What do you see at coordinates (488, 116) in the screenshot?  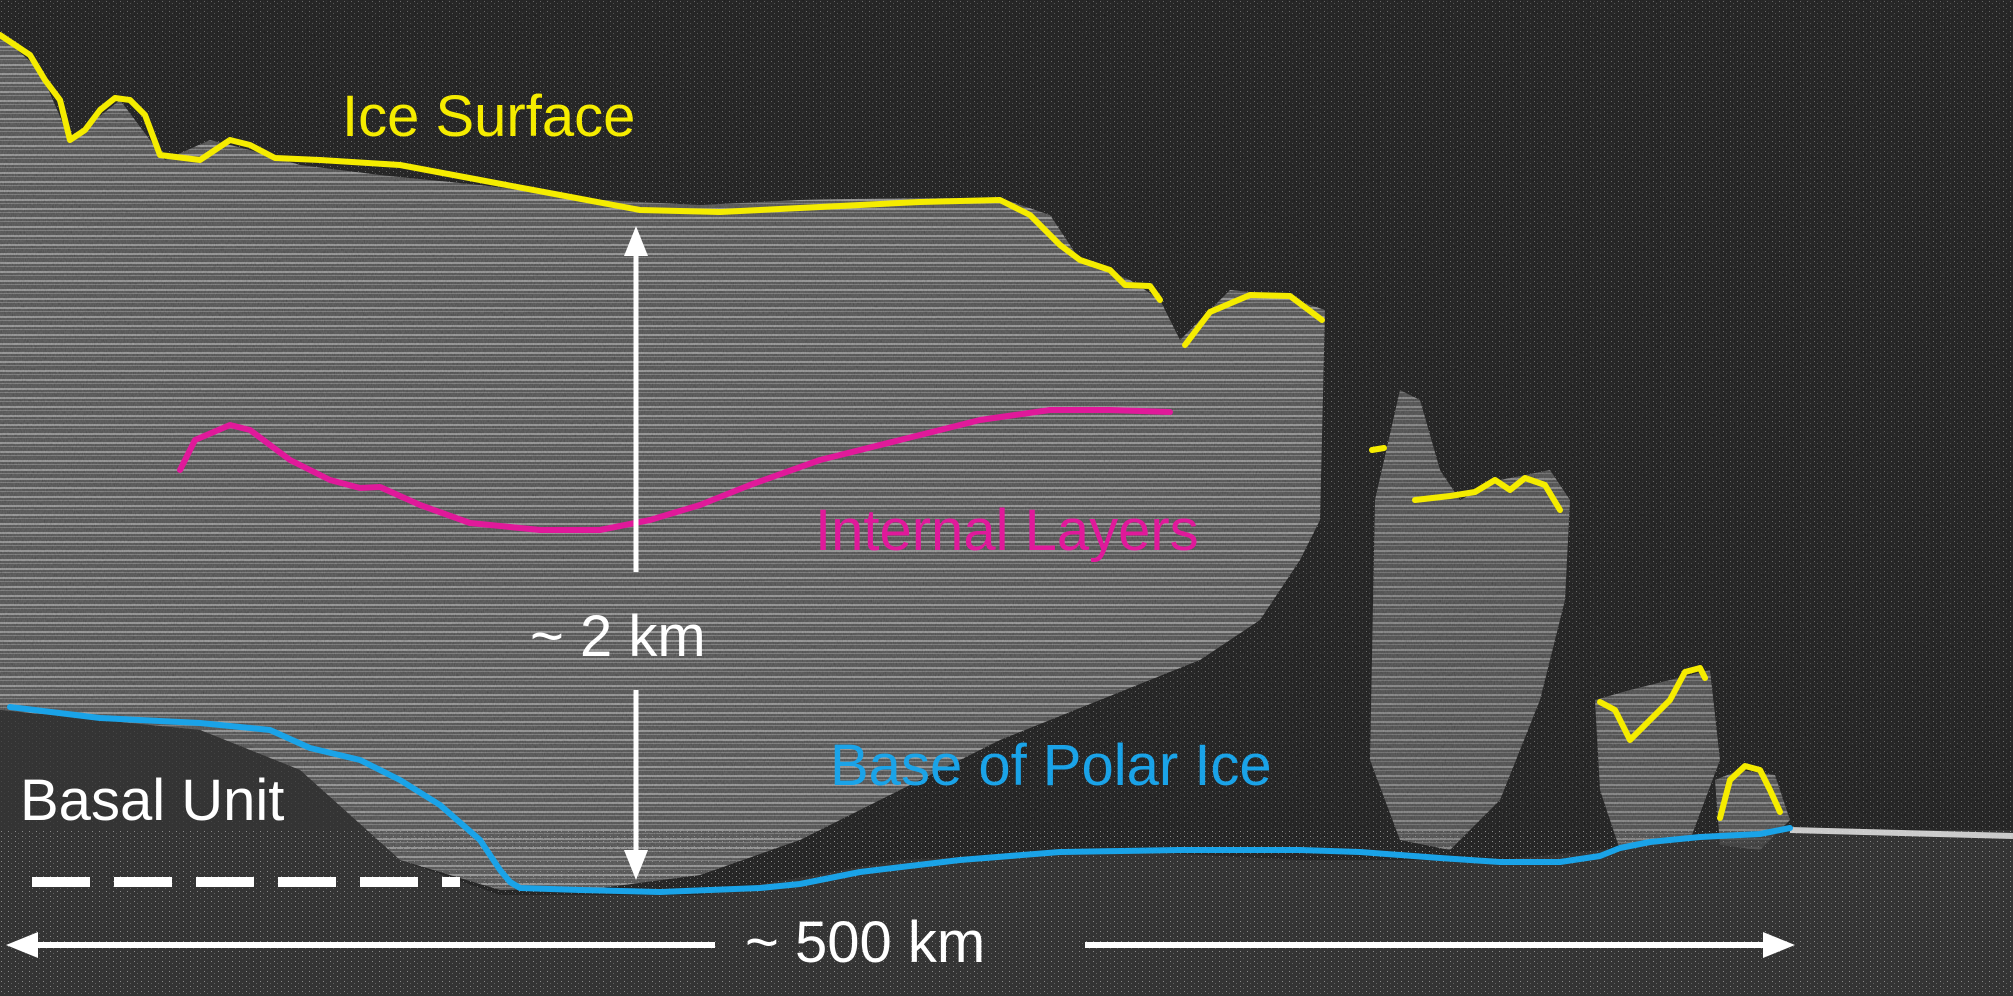 I see `ice-surface-label: Ice Surface` at bounding box center [488, 116].